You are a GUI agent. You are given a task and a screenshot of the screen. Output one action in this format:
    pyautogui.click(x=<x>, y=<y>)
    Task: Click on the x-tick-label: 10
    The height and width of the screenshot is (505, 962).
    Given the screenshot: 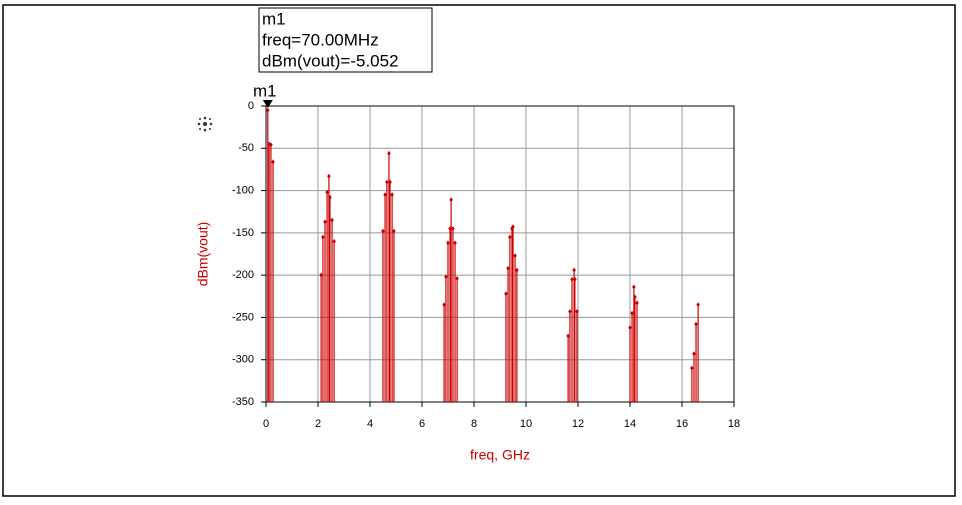 What is the action you would take?
    pyautogui.click(x=526, y=424)
    